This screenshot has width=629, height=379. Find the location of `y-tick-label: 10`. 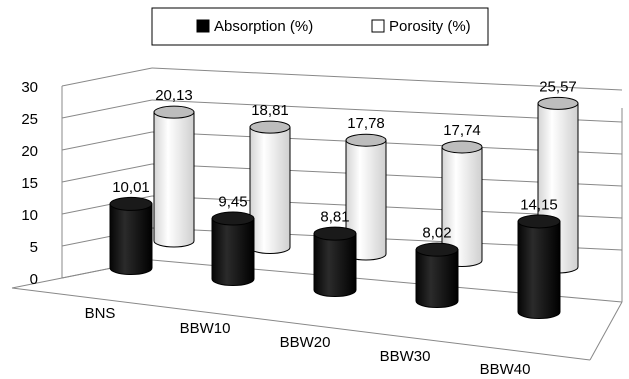

y-tick-label: 10 is located at coordinates (29, 215).